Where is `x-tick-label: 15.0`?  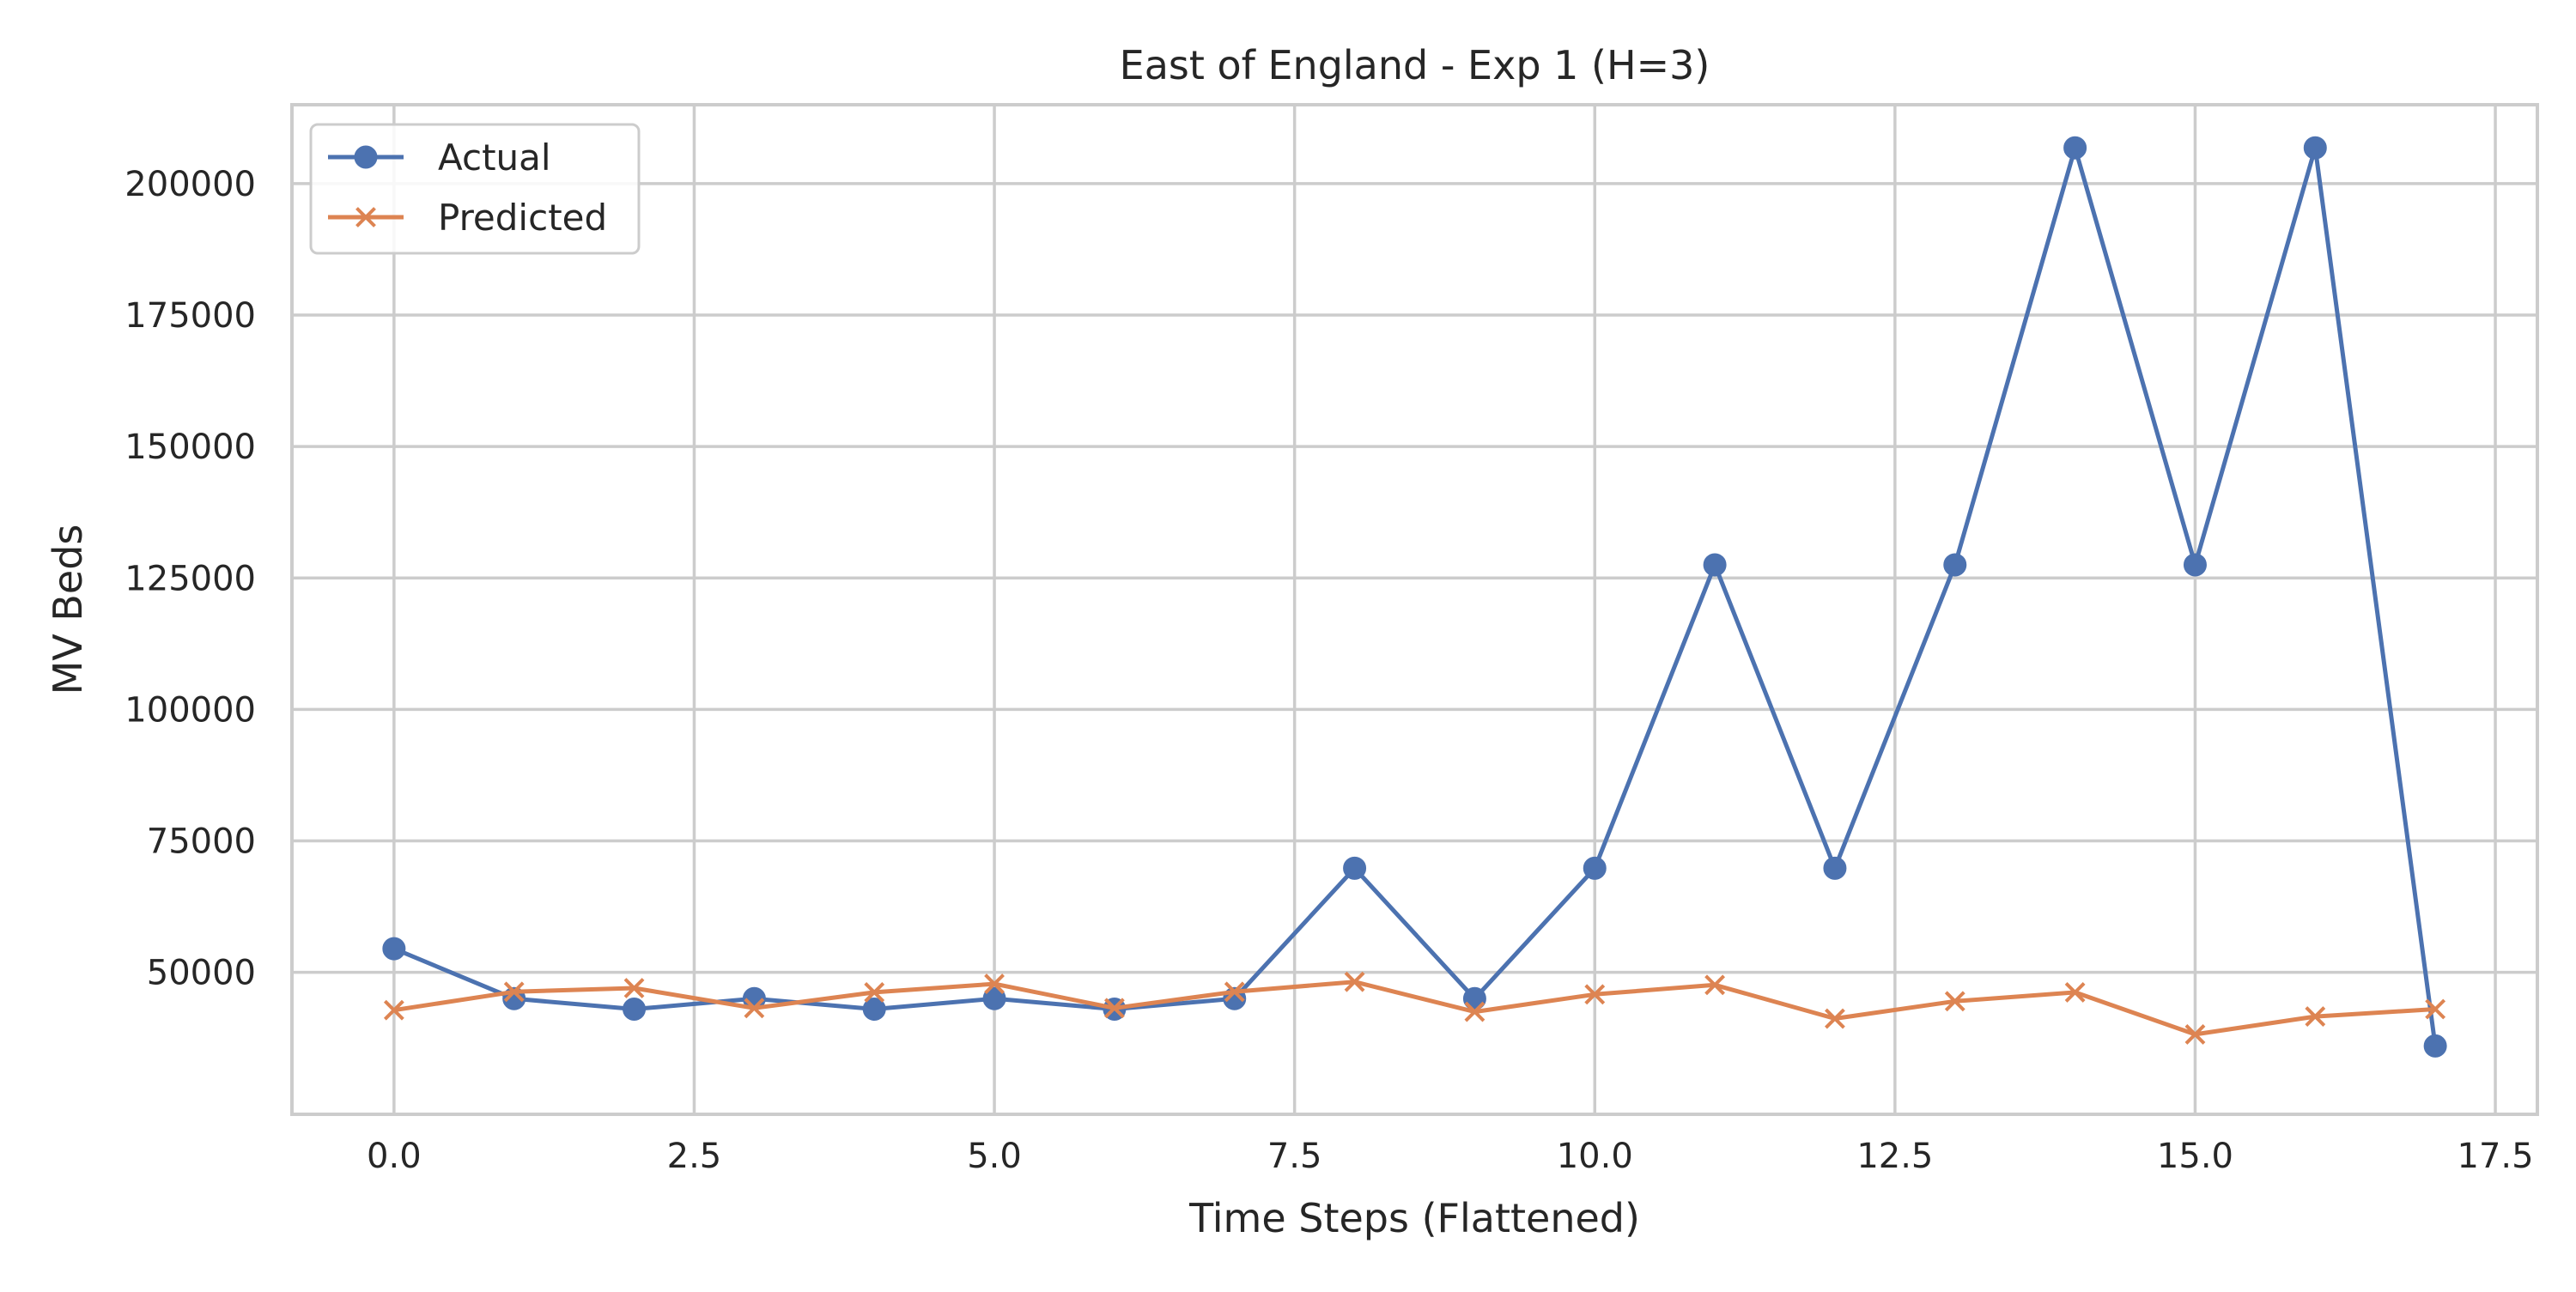 x-tick-label: 15.0 is located at coordinates (2195, 1156).